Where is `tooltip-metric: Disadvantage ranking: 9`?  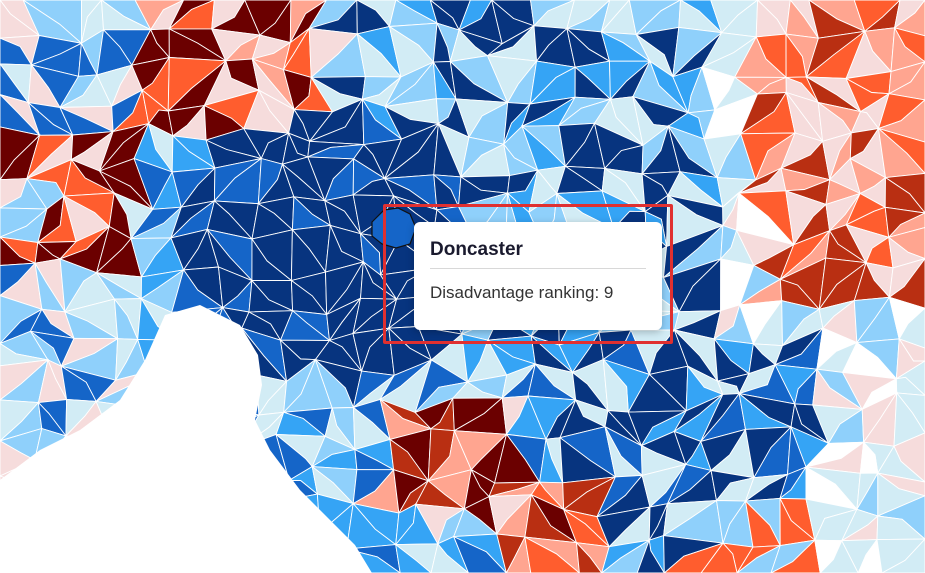 tooltip-metric: Disadvantage ranking: 9 is located at coordinates (522, 292).